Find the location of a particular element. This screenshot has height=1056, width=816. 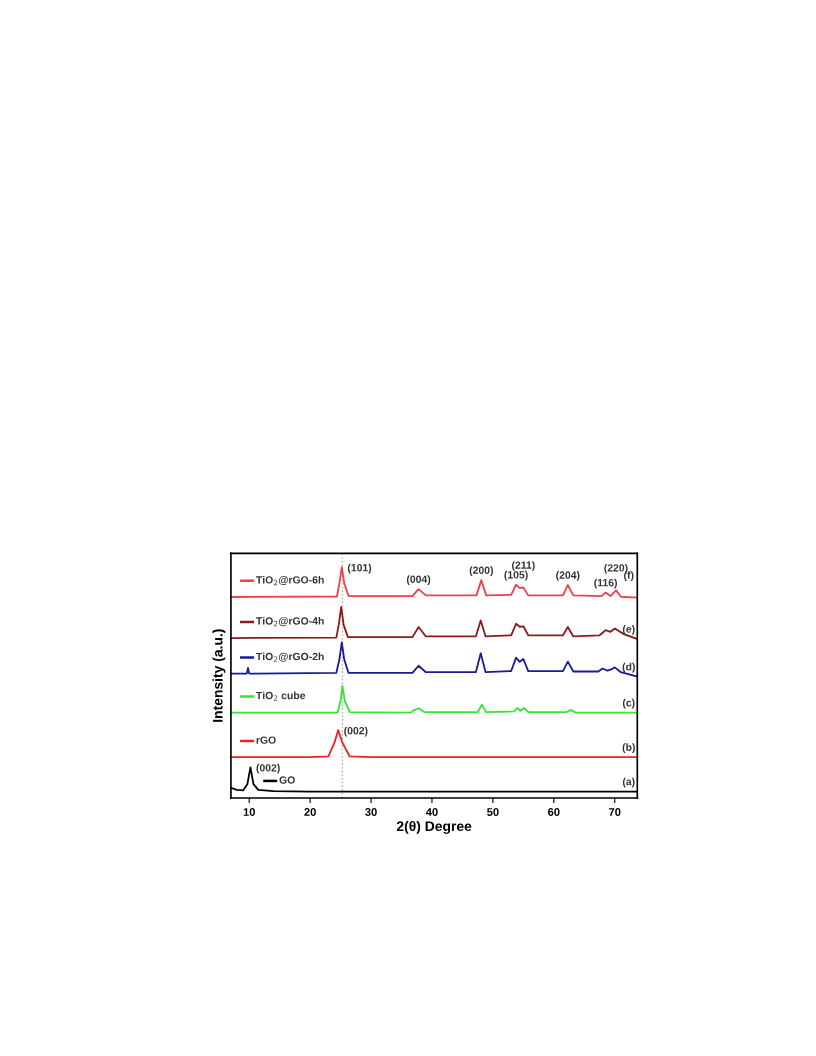

x-axis-title: 2(θ) Degree is located at coordinates (434, 827).